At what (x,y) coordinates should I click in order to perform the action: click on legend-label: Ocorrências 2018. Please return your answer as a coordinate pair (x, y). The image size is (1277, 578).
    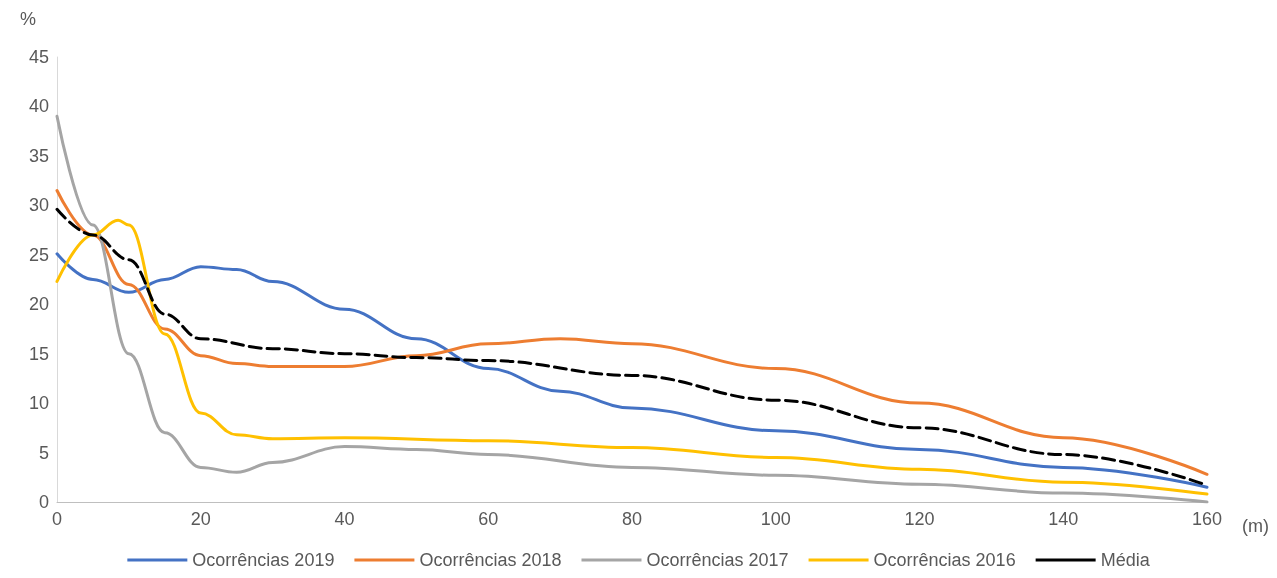
    Looking at the image, I should click on (490, 560).